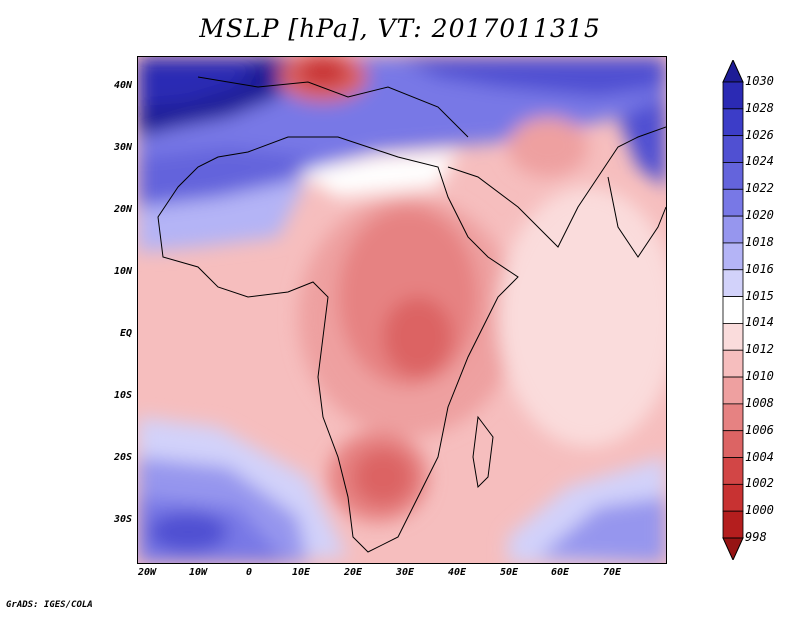  I want to click on lat-label: 40N, so click(122, 85).